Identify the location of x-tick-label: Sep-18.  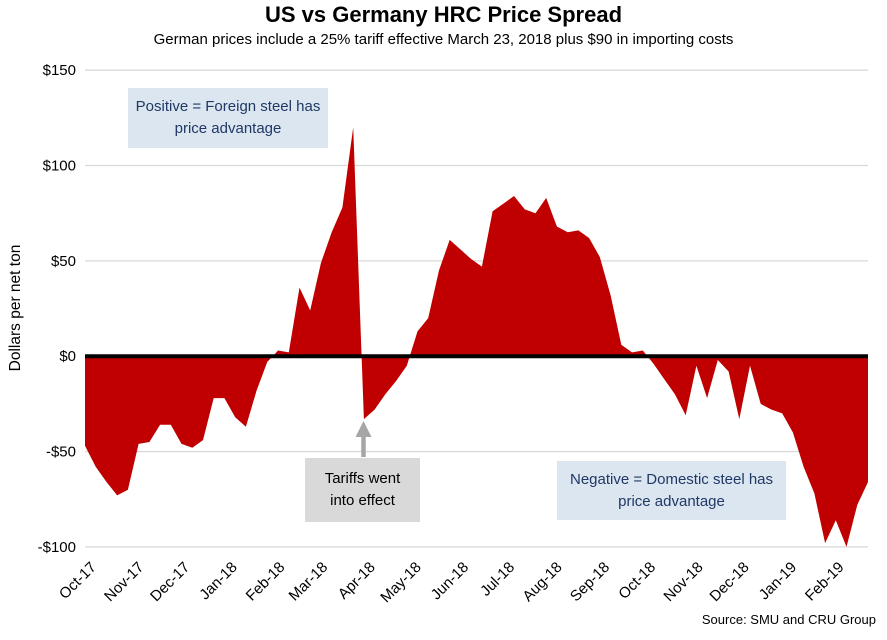
(590, 582).